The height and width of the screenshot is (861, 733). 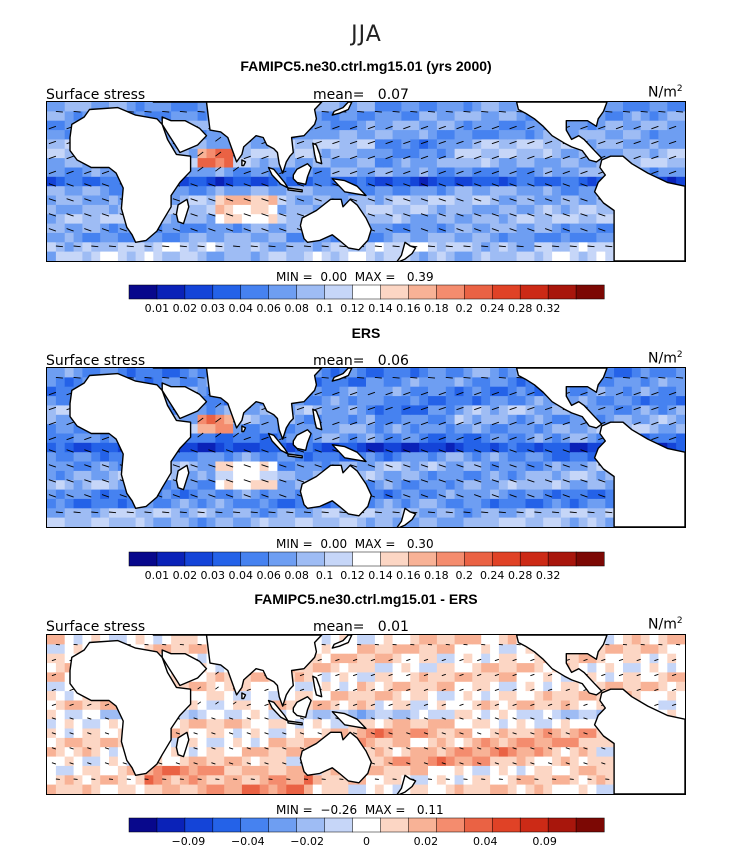 What do you see at coordinates (662, 358) in the screenshot?
I see `panel-2-unit-text: N/m` at bounding box center [662, 358].